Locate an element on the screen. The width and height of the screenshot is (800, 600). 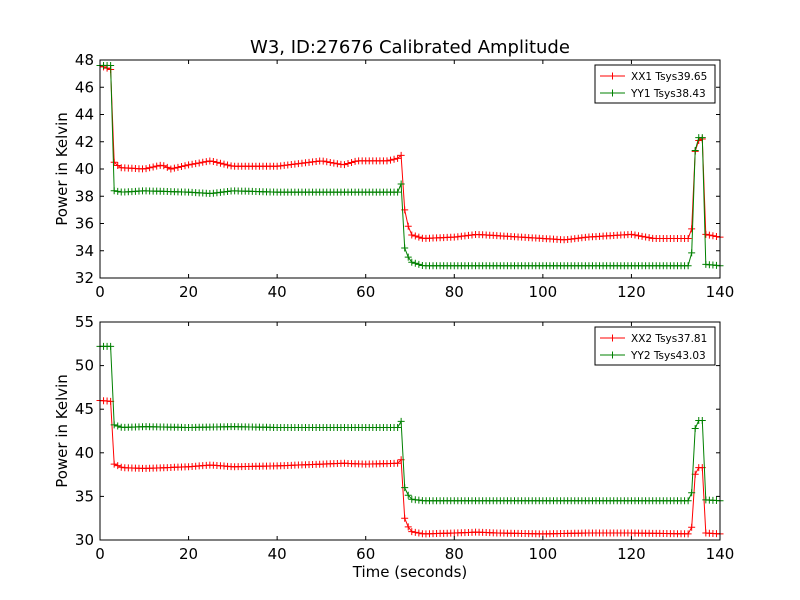
x-tick-label: 20 is located at coordinates (188, 554).